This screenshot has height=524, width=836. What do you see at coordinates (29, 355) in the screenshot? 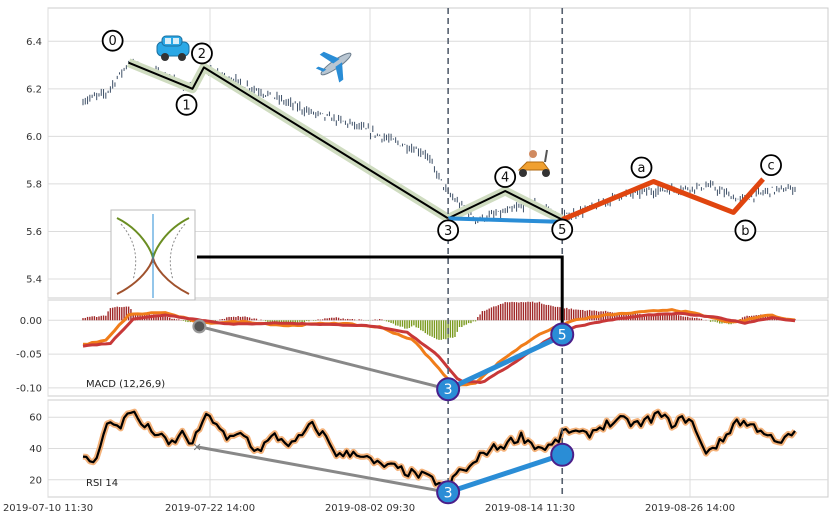
I see `y-tick-label-macd: -0.05` at bounding box center [29, 355].